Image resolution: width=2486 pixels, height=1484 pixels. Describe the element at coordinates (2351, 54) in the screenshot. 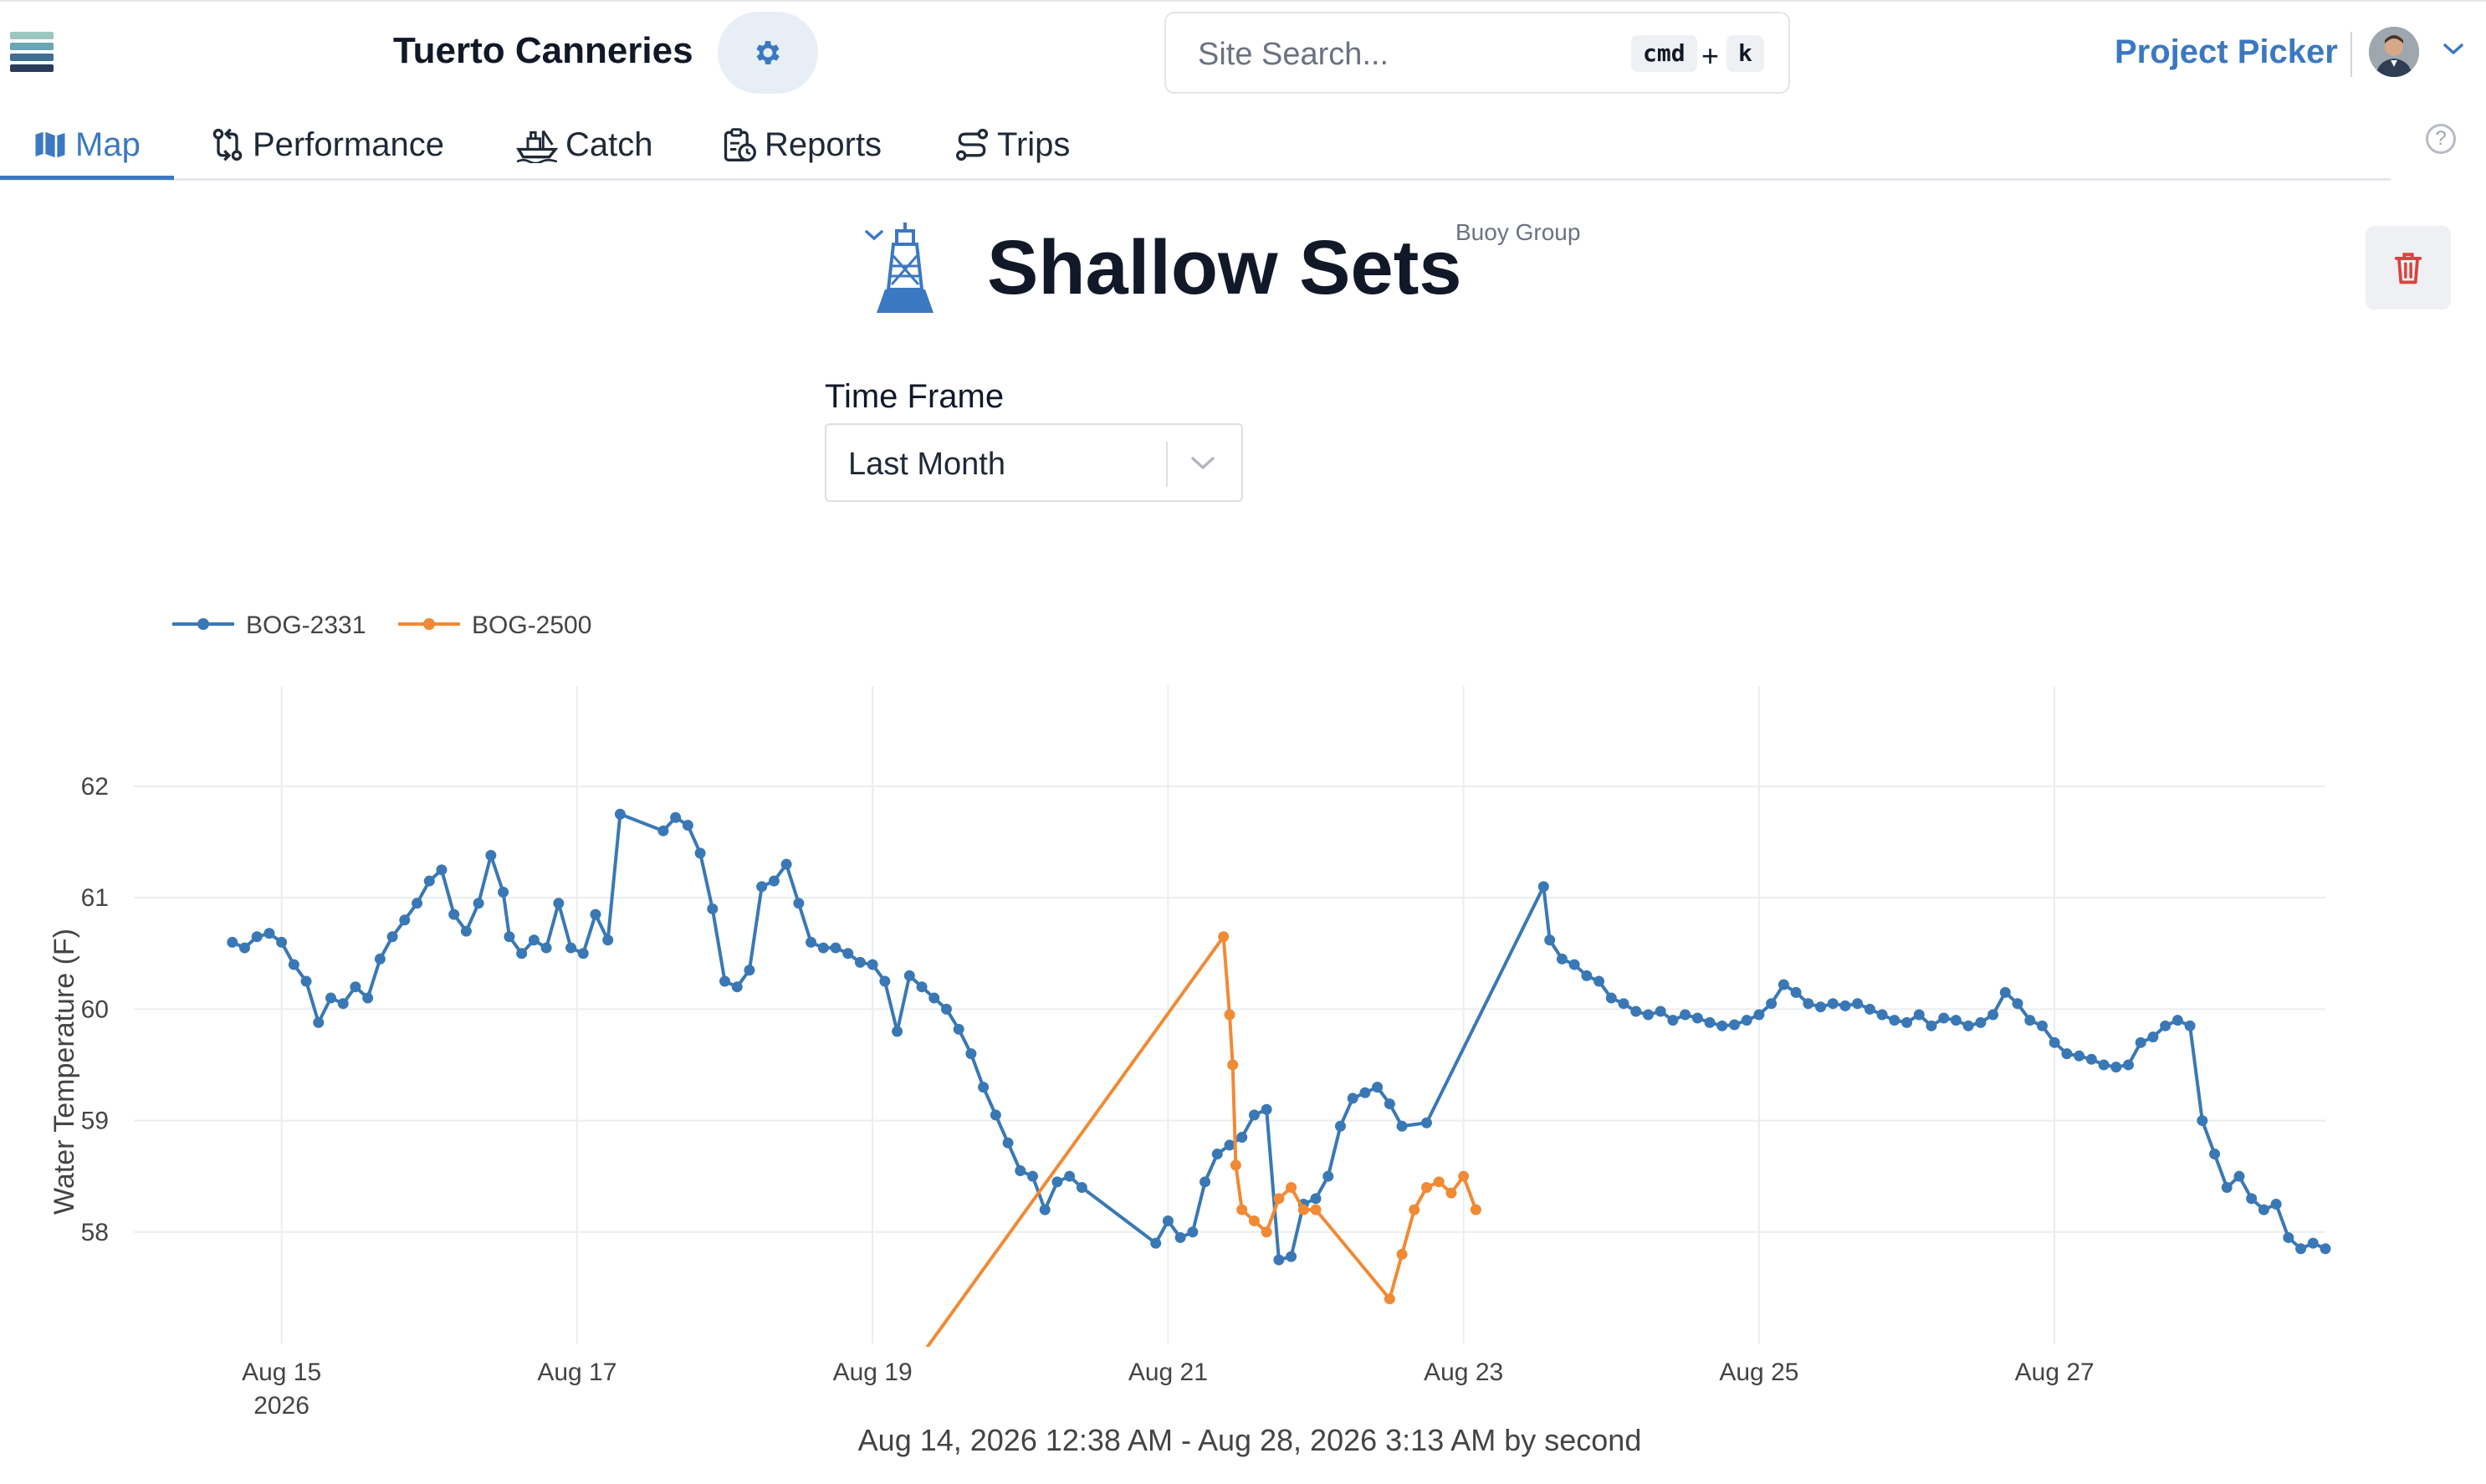

I see `header-divider` at that location.